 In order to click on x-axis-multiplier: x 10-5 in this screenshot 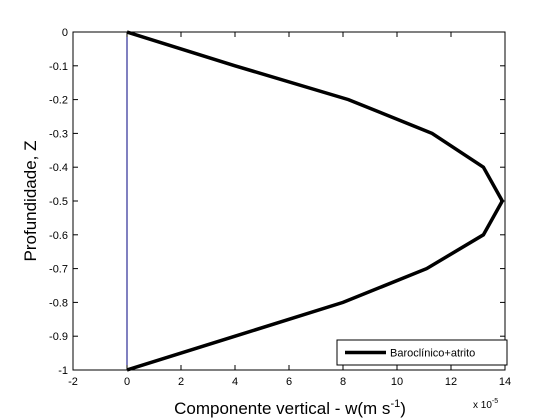, I will do `click(485, 404)`.